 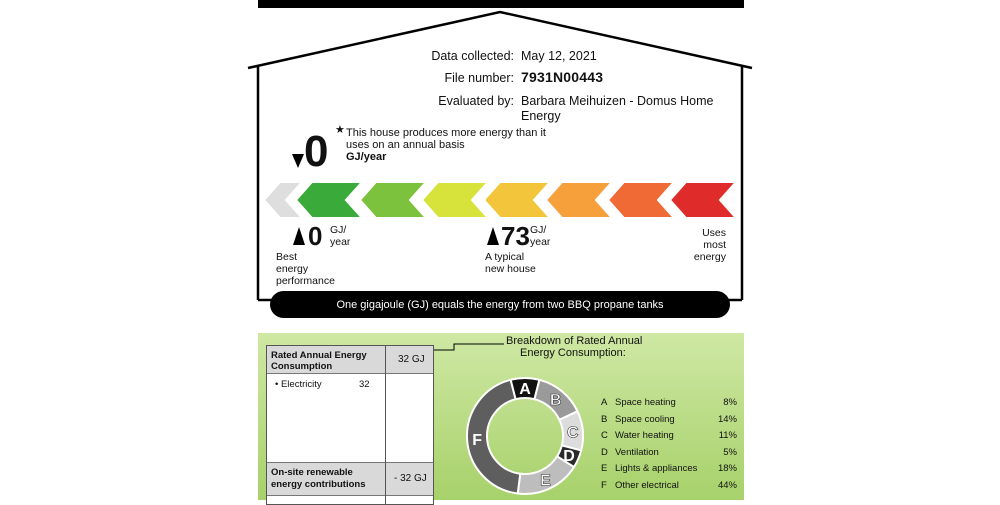 I want to click on connector-line, so click(x=469, y=347).